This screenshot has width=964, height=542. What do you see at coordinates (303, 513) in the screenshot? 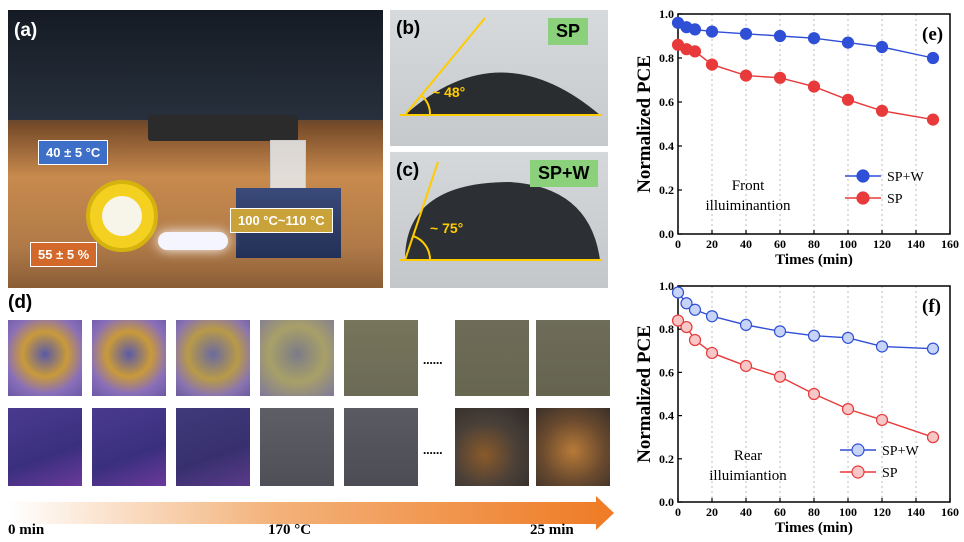
I see `time-arrow` at bounding box center [303, 513].